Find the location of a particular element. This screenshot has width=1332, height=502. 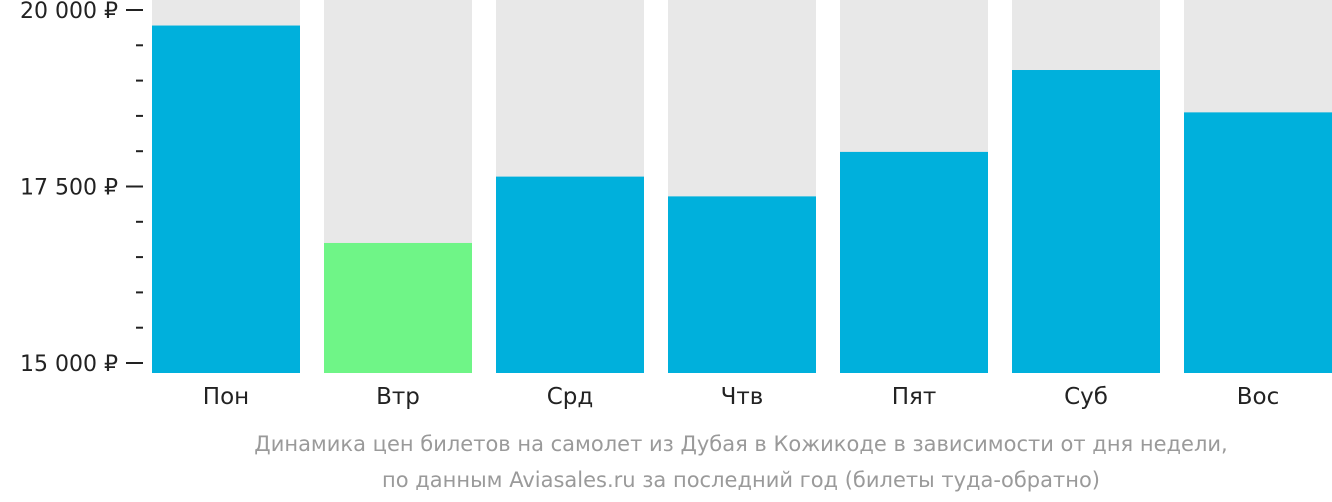

x-axis-labels: Пон Втр Срд Чтв Пят Суб Вос is located at coordinates (741, 397).